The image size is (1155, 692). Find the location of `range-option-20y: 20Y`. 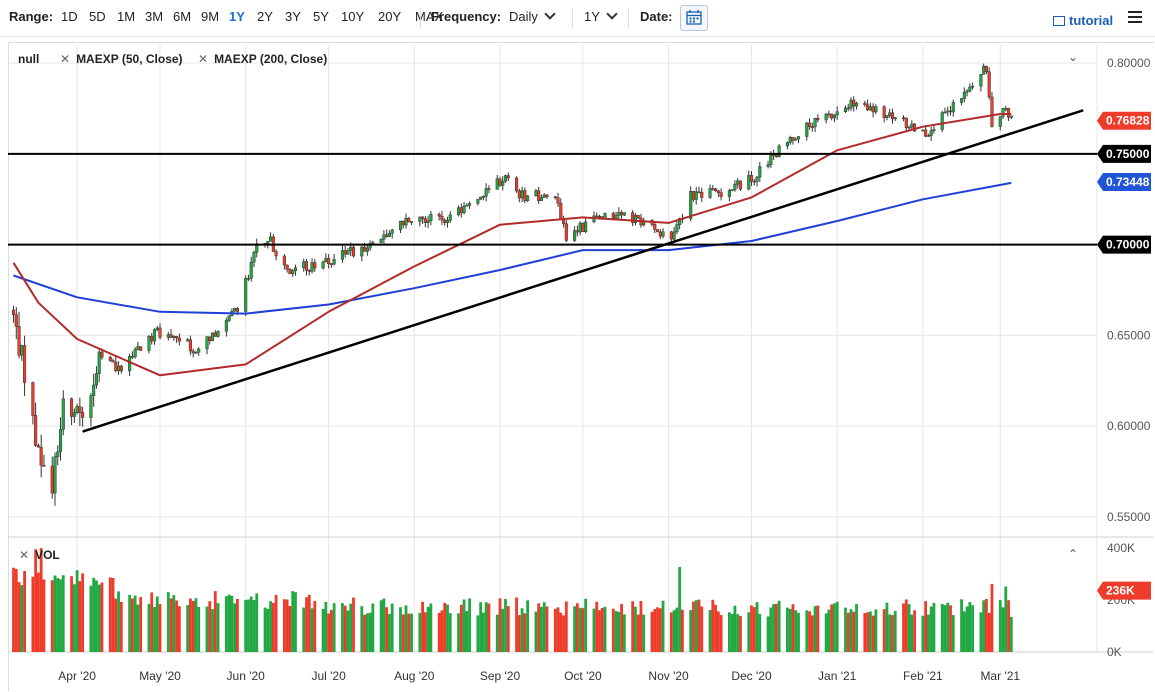

range-option-20y: 20Y is located at coordinates (390, 16).